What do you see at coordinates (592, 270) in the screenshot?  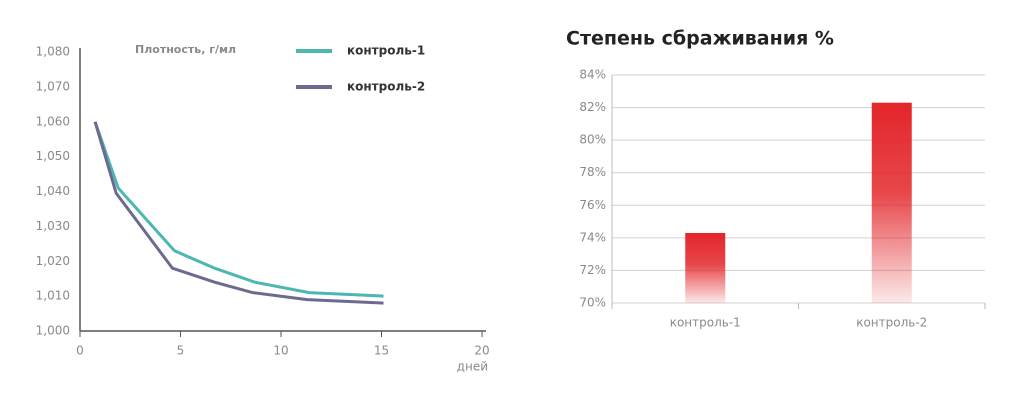 I see `y-tick-label: 72%` at bounding box center [592, 270].